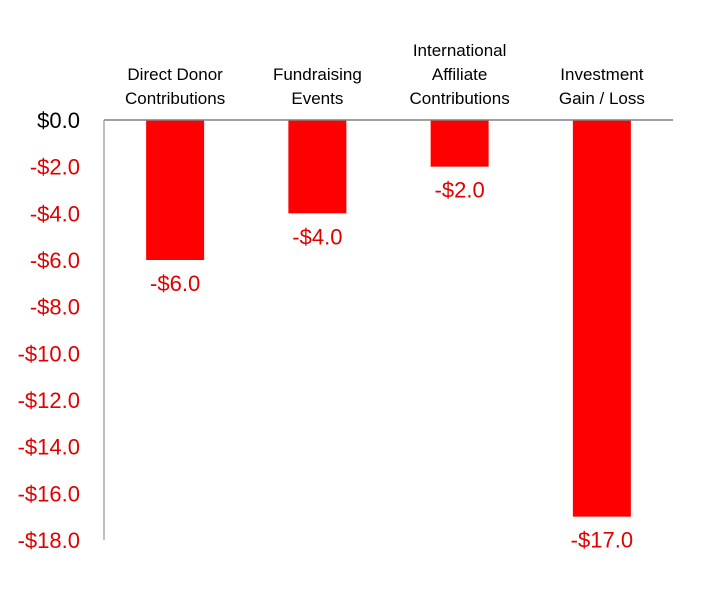 This screenshot has height=589, width=709. Describe the element at coordinates (602, 98) in the screenshot. I see `category-label: Gain / Loss` at that location.